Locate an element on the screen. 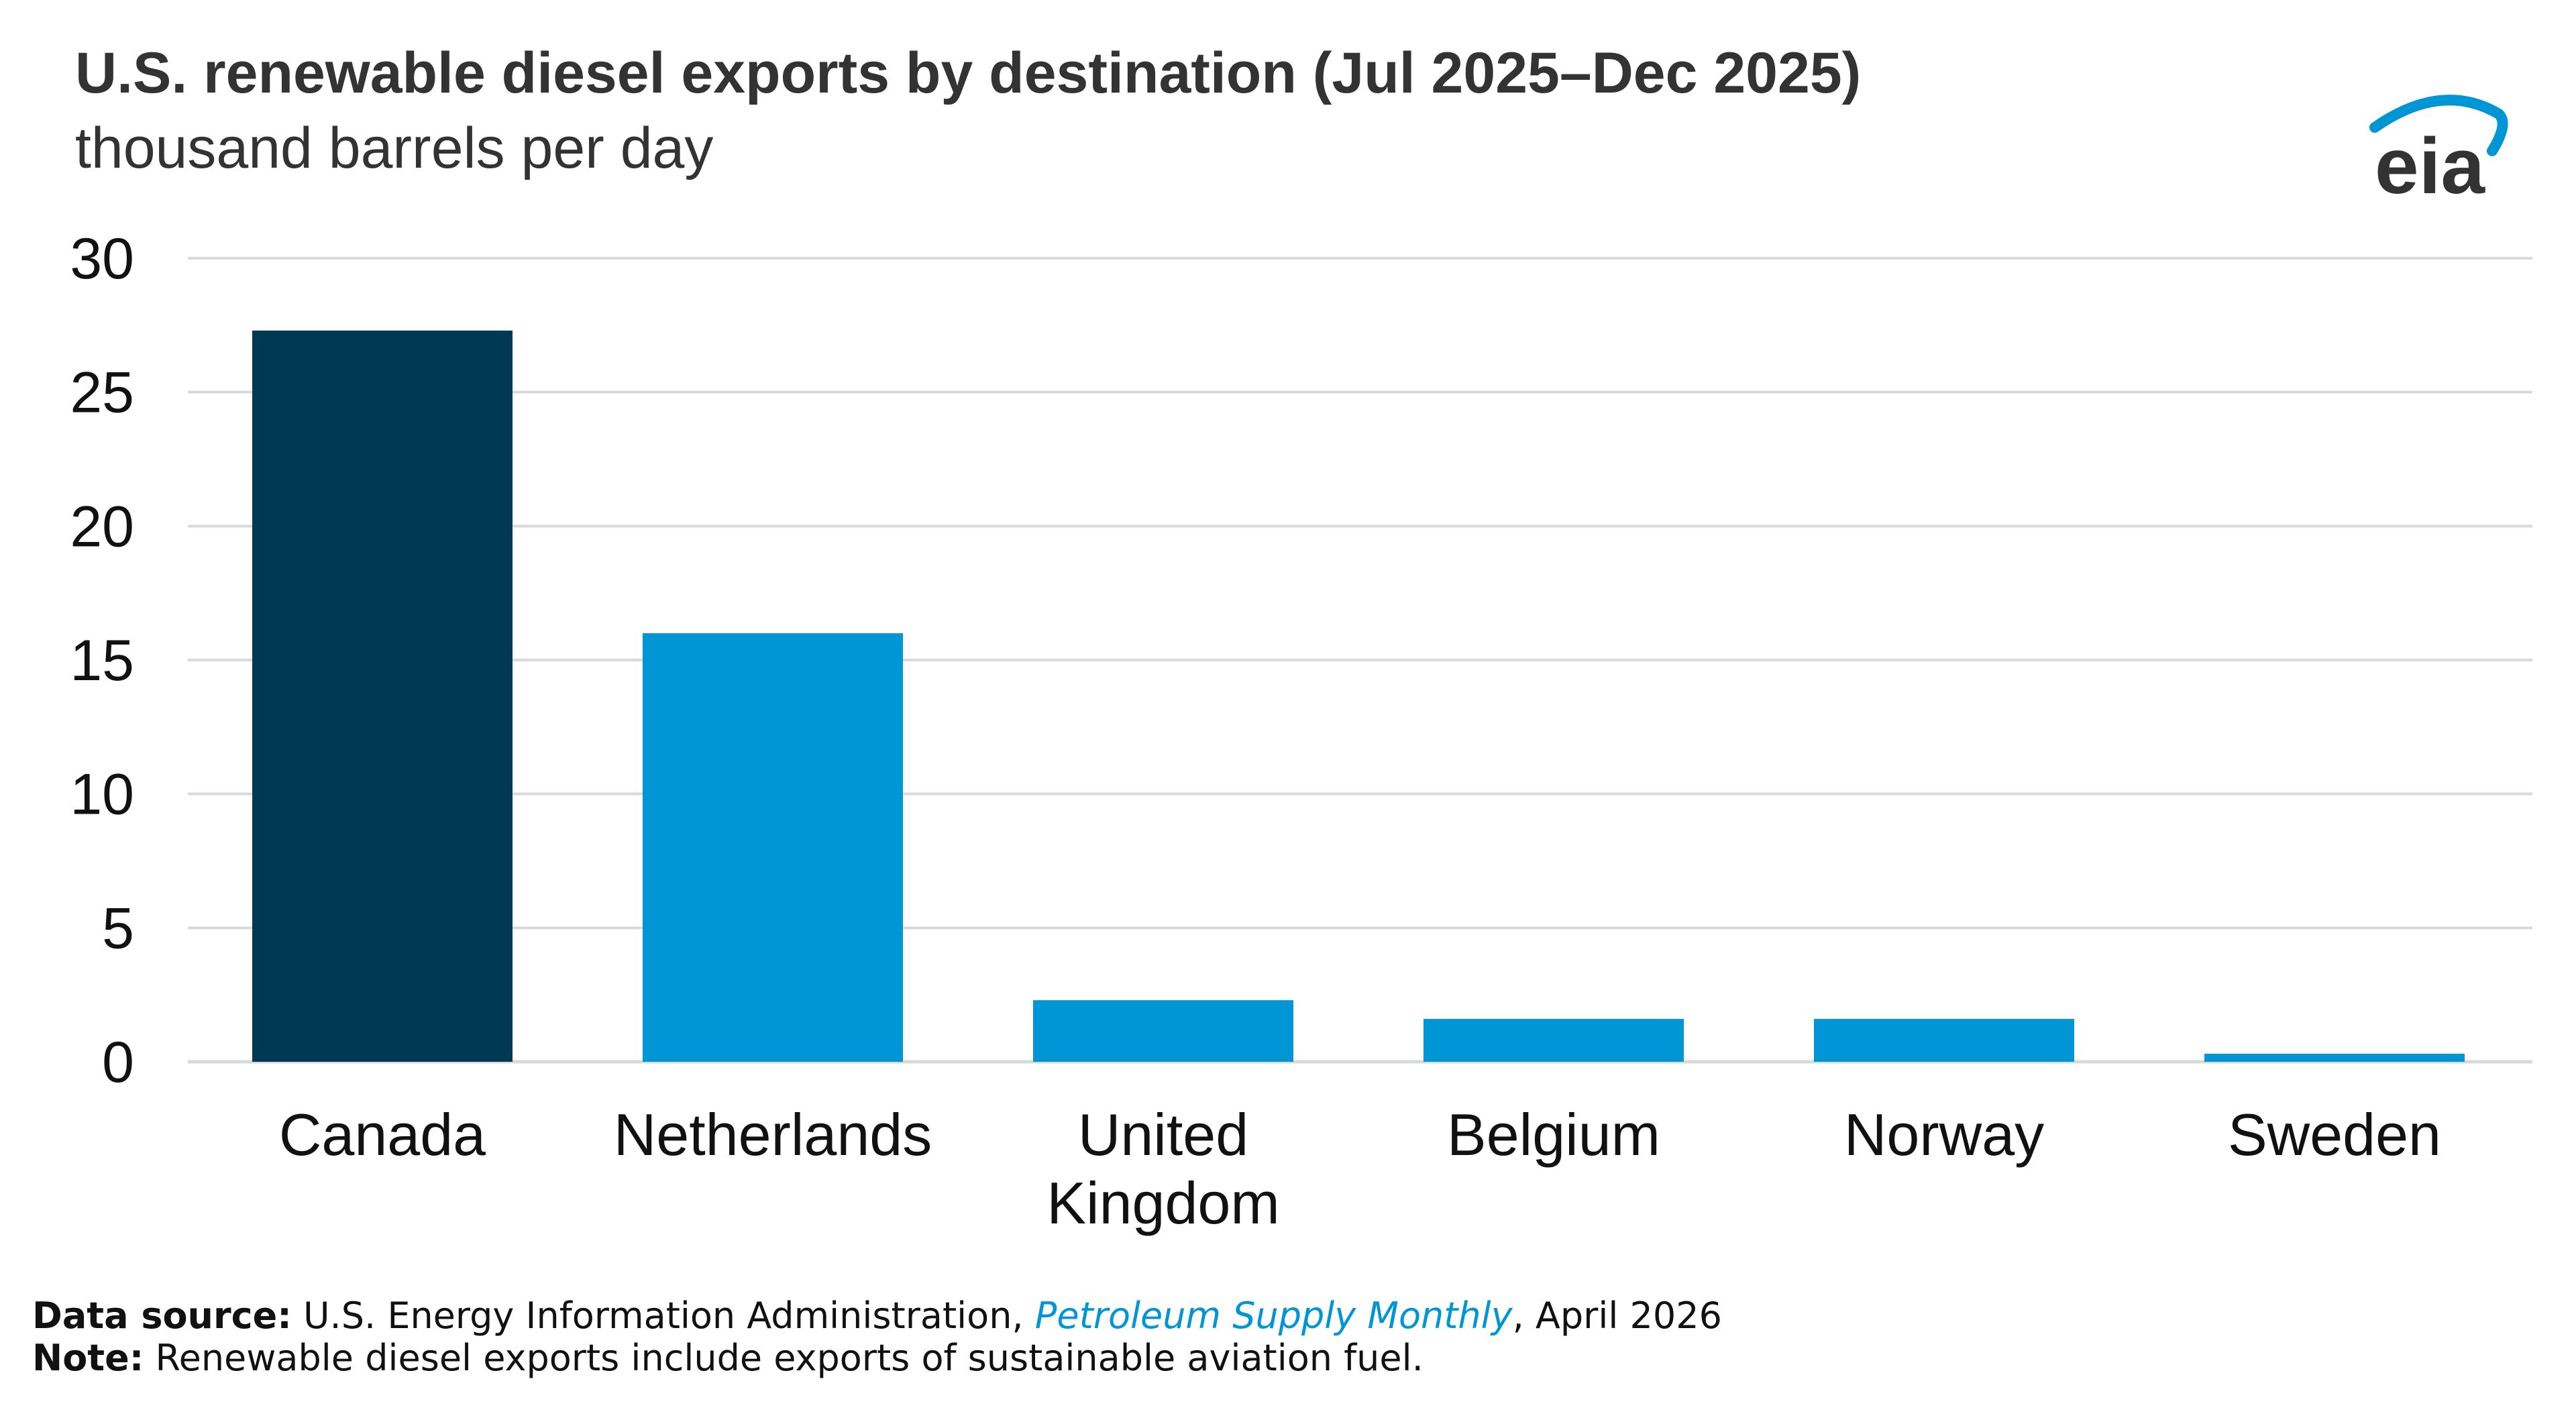 Image resolution: width=2576 pixels, height=1426 pixels. note-label: Note: is located at coordinates (88, 1358).